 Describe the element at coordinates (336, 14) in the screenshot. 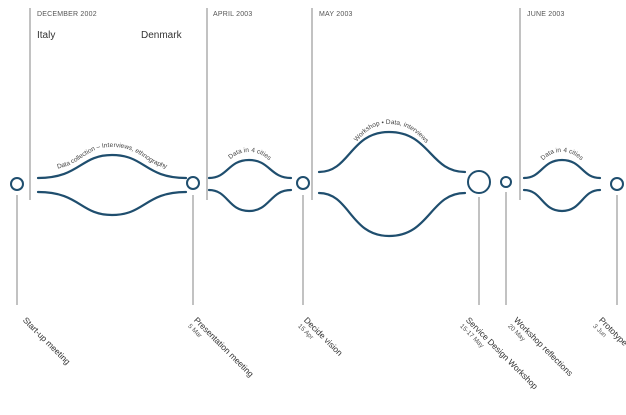

I see `period-label: MAY 2003` at that location.